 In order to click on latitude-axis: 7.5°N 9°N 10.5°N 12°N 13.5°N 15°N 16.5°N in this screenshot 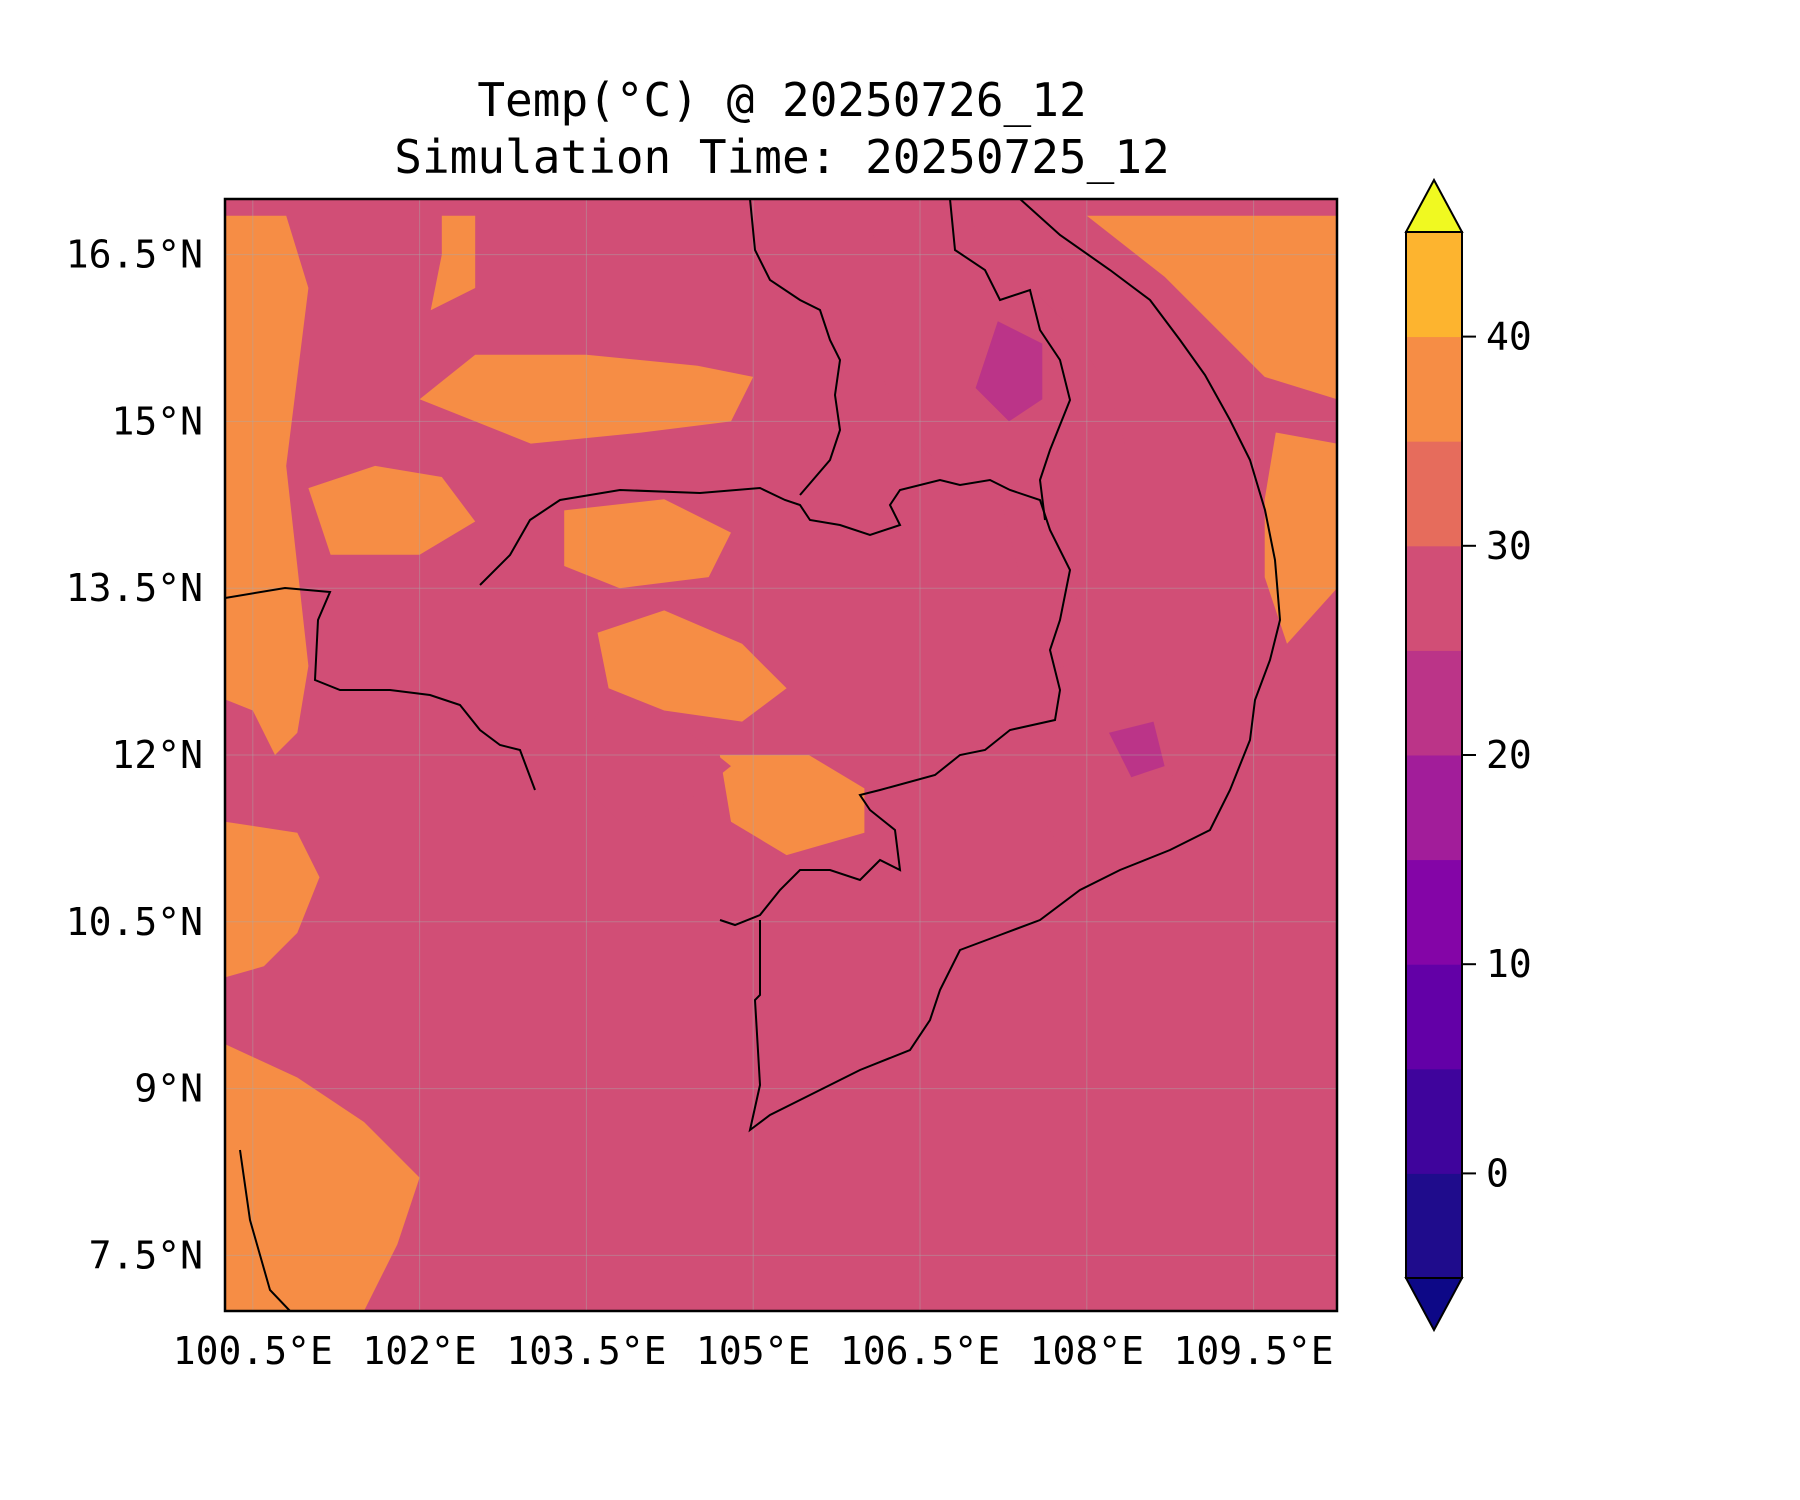, I will do `click(134, 755)`.